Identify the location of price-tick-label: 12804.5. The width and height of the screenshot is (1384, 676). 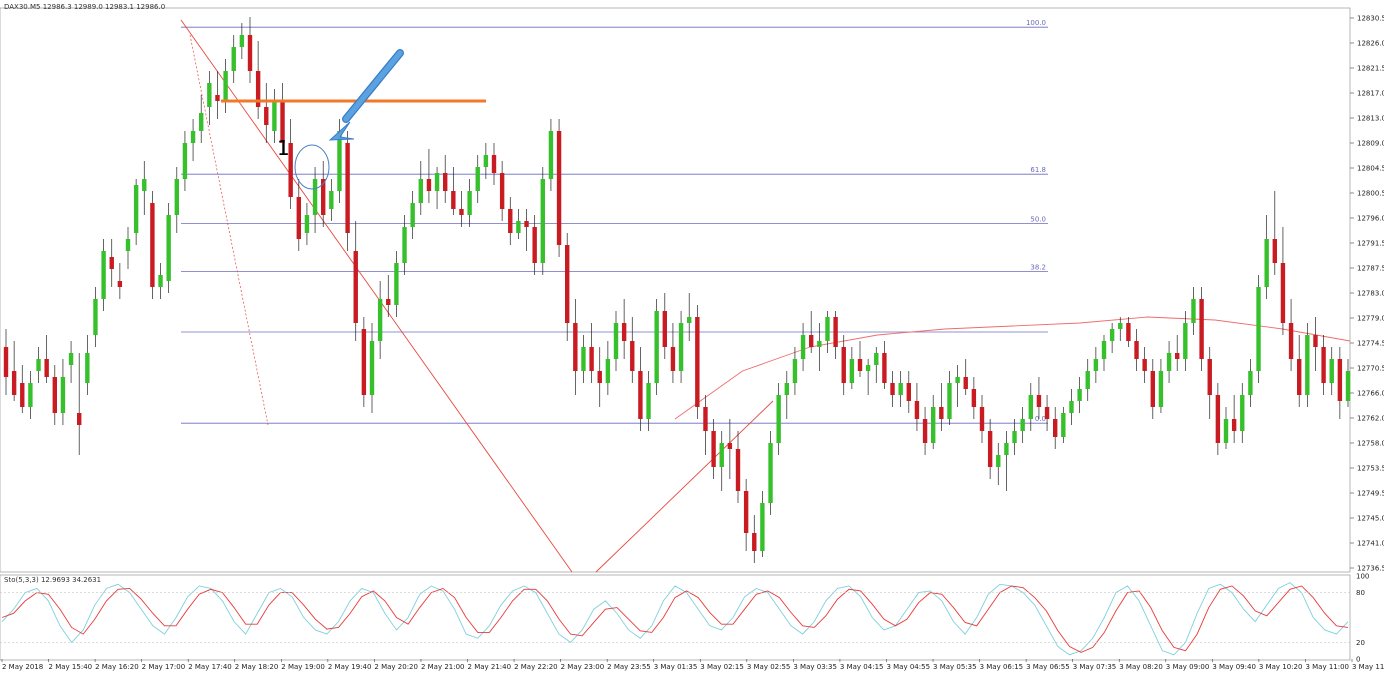
(1370, 169).